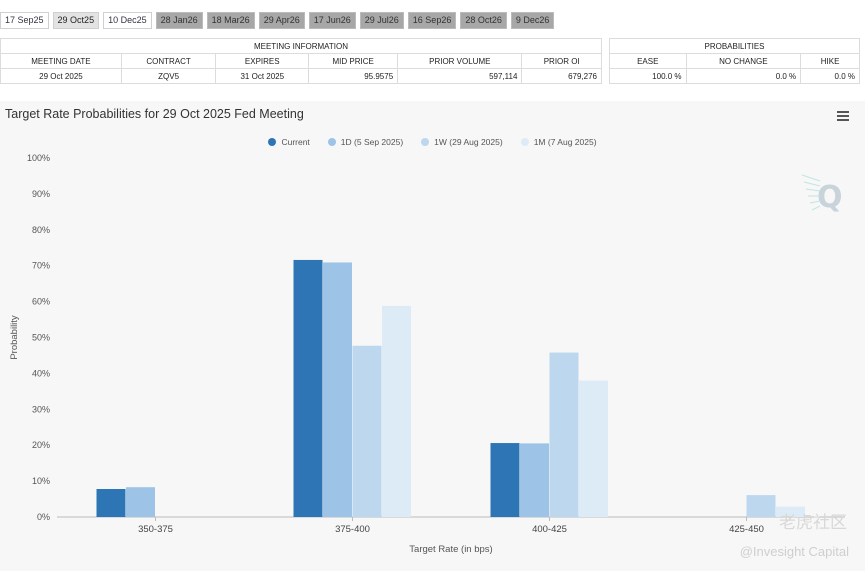 The width and height of the screenshot is (865, 571). Describe the element at coordinates (794, 551) in the screenshot. I see `watermark-credit: @Invesight Capital` at that location.